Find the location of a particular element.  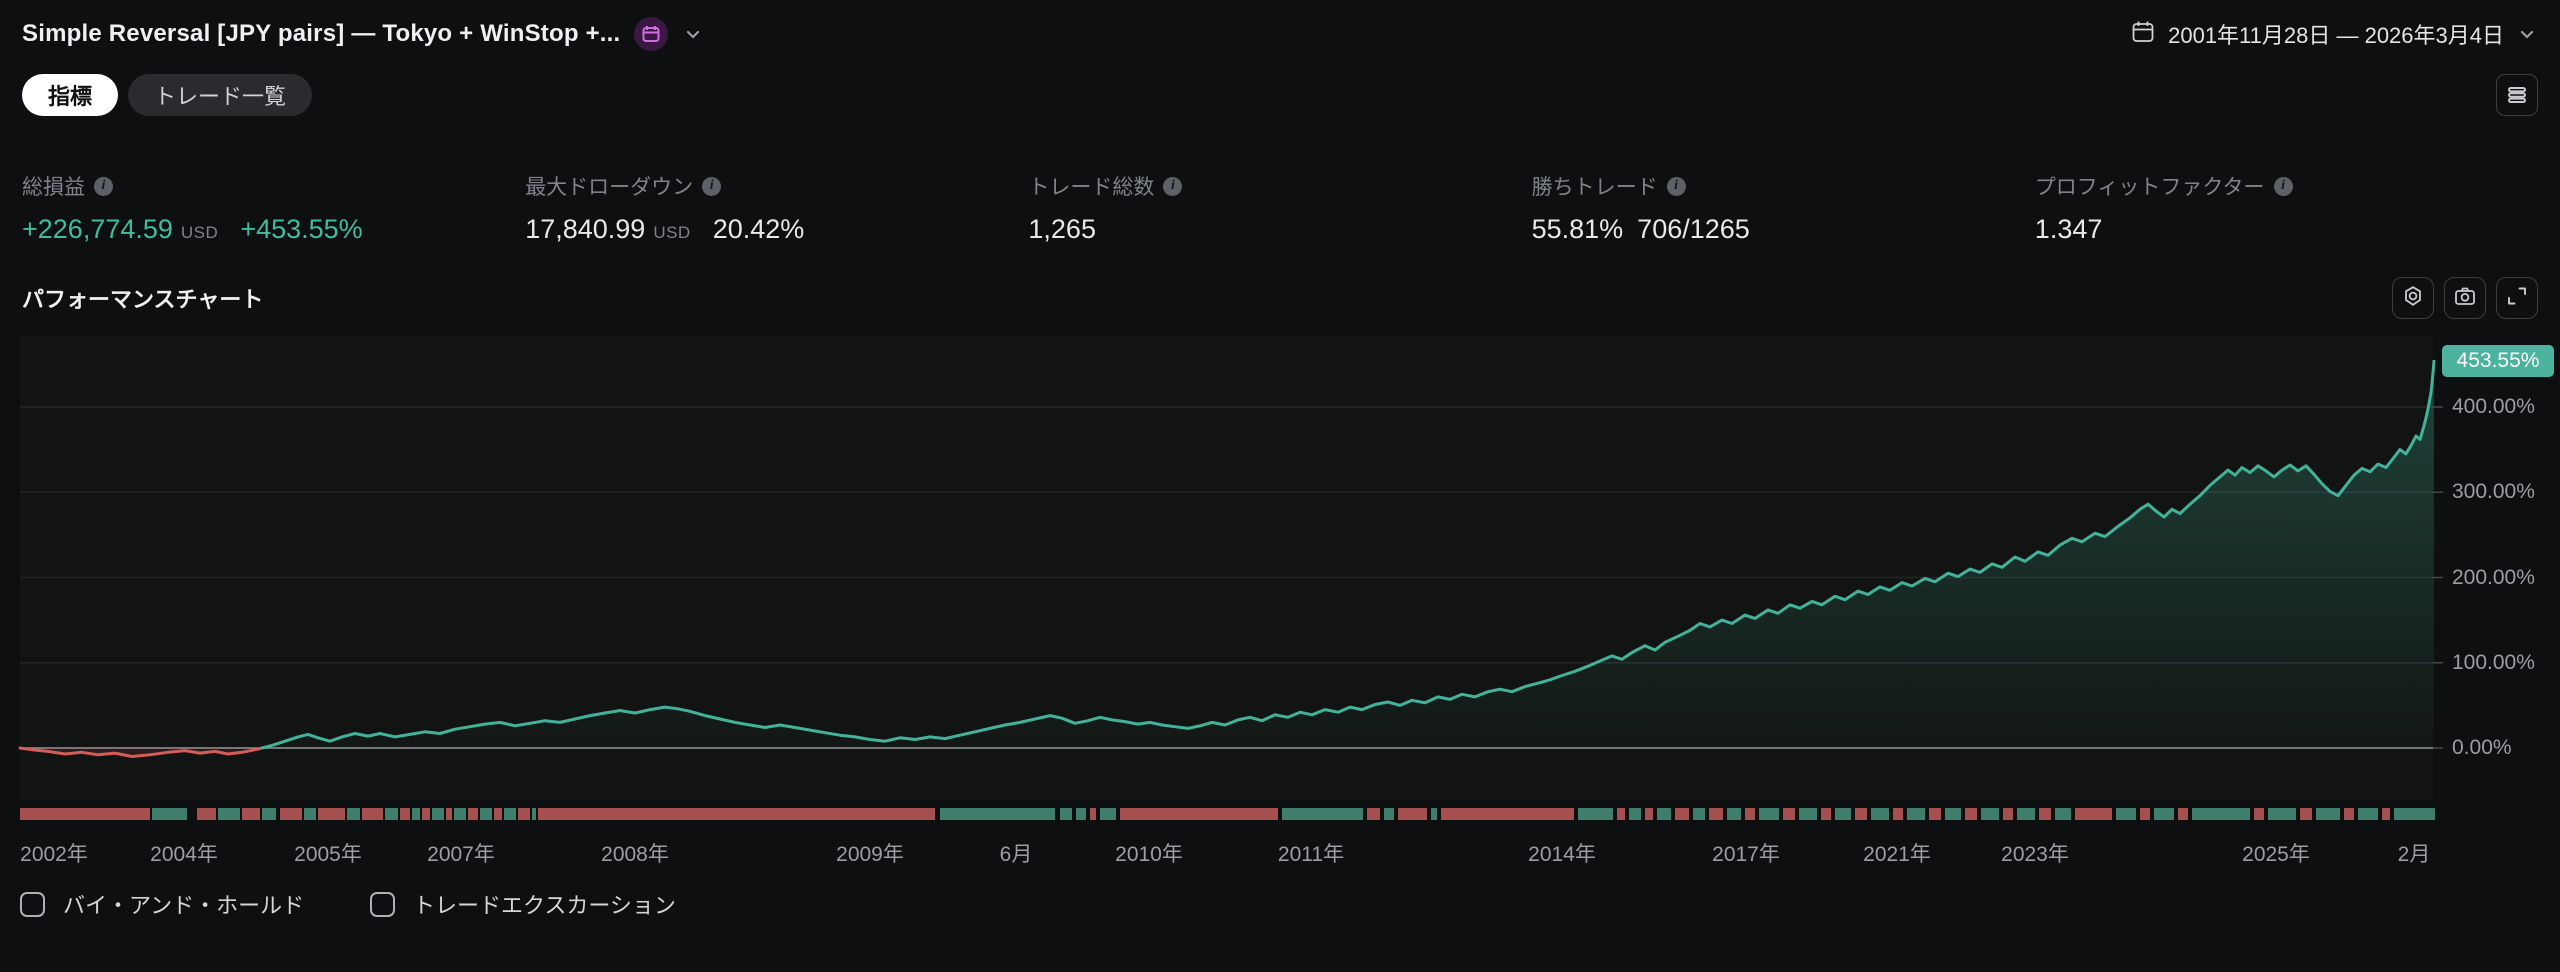

y-tick-label: 300.00% is located at coordinates (2493, 492).